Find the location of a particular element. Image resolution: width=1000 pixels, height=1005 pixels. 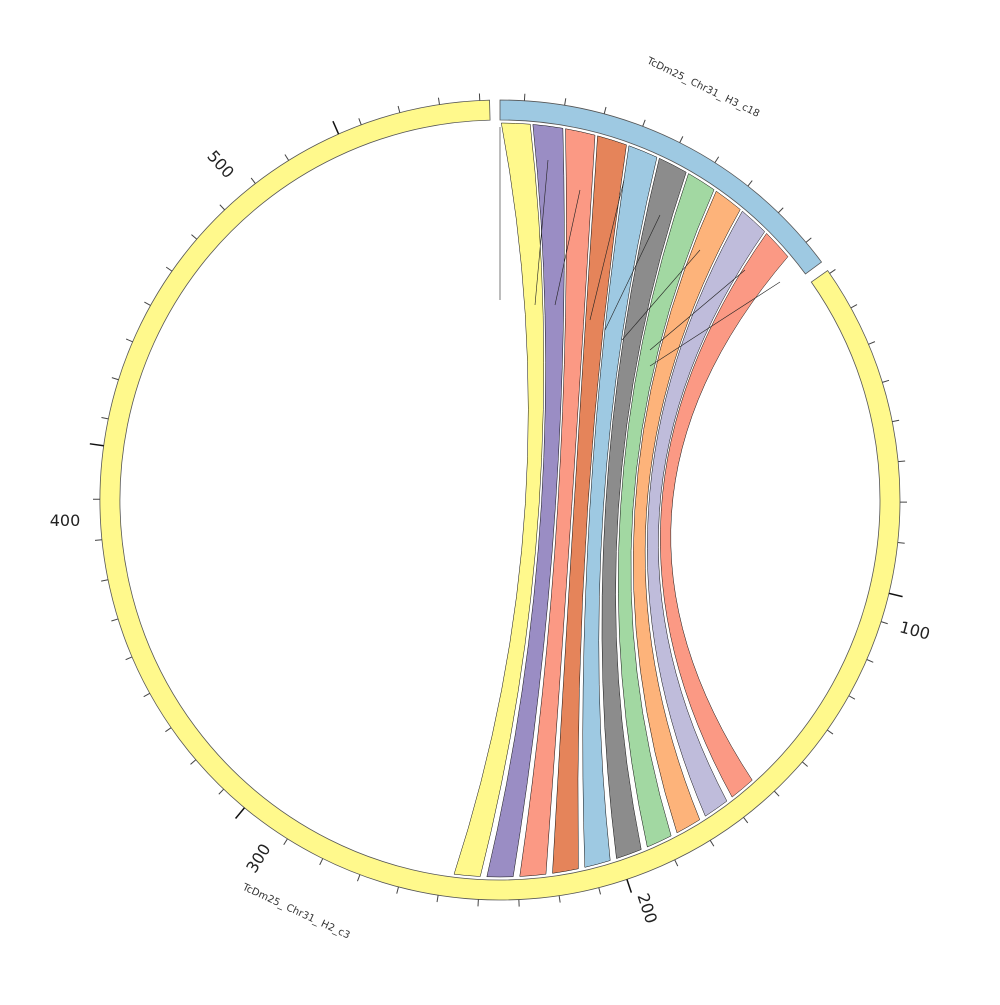

tick-label-300: 300 is located at coordinates (258, 858).